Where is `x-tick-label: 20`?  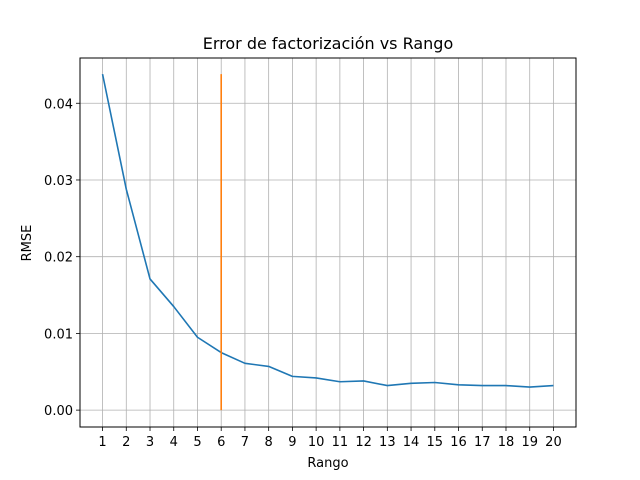
x-tick-label: 20 is located at coordinates (553, 442).